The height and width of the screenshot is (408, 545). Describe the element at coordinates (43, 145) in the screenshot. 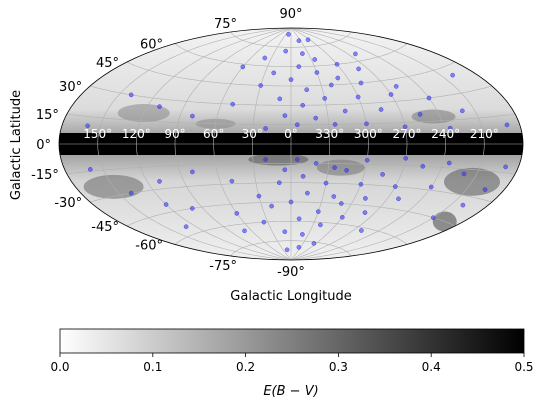

I see `latitude-tick-label: 0°` at that location.